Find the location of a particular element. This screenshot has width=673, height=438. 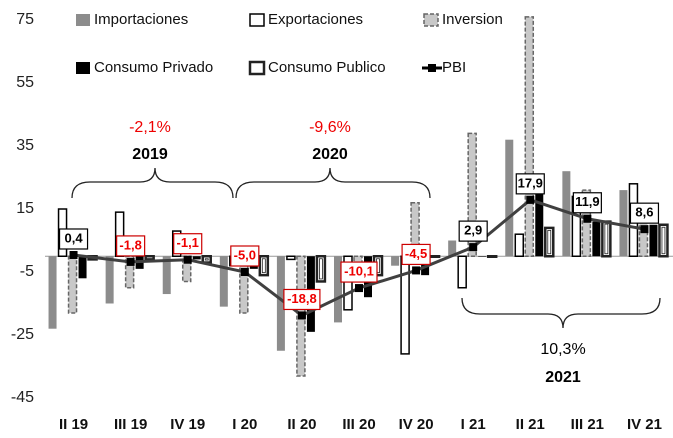

pbi-label: 2,9 is located at coordinates (473, 230).